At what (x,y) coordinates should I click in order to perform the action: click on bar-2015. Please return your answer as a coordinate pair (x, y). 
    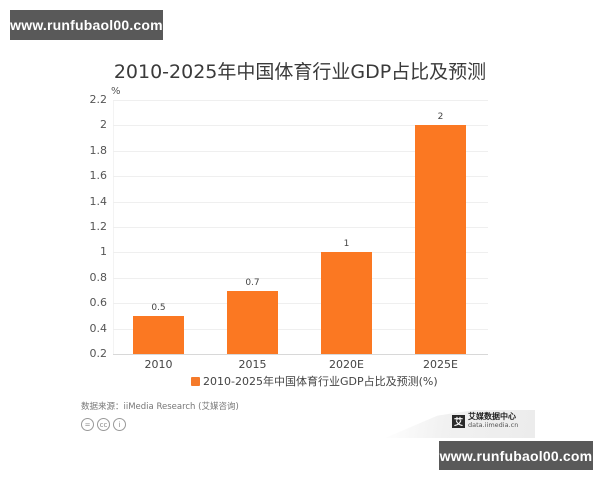
    Looking at the image, I should click on (252, 322).